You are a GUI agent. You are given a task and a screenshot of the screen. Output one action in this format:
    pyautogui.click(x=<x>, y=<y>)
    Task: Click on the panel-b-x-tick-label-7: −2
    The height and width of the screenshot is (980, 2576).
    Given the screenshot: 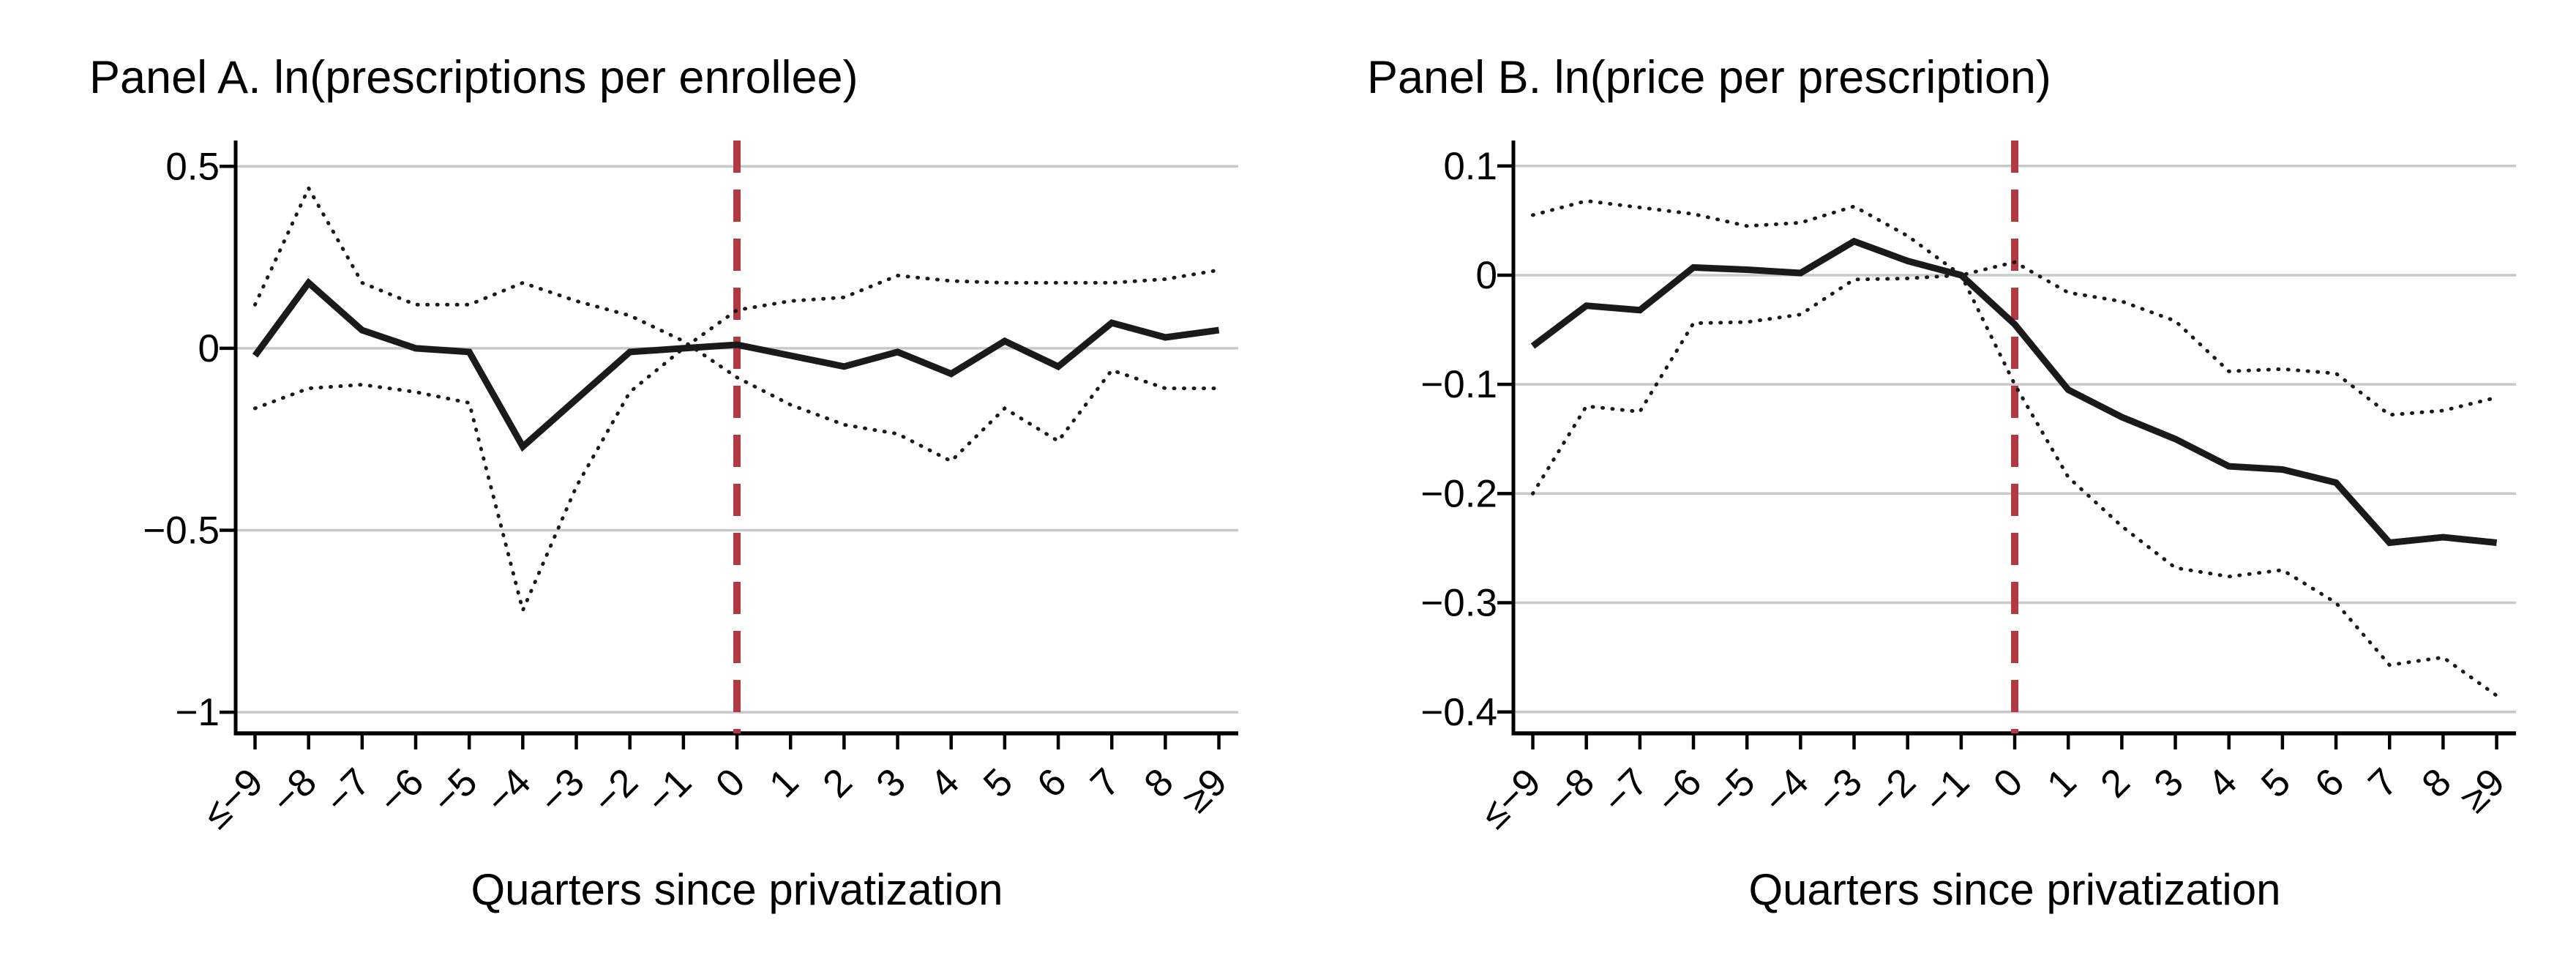 What is the action you would take?
    pyautogui.click(x=1893, y=791)
    